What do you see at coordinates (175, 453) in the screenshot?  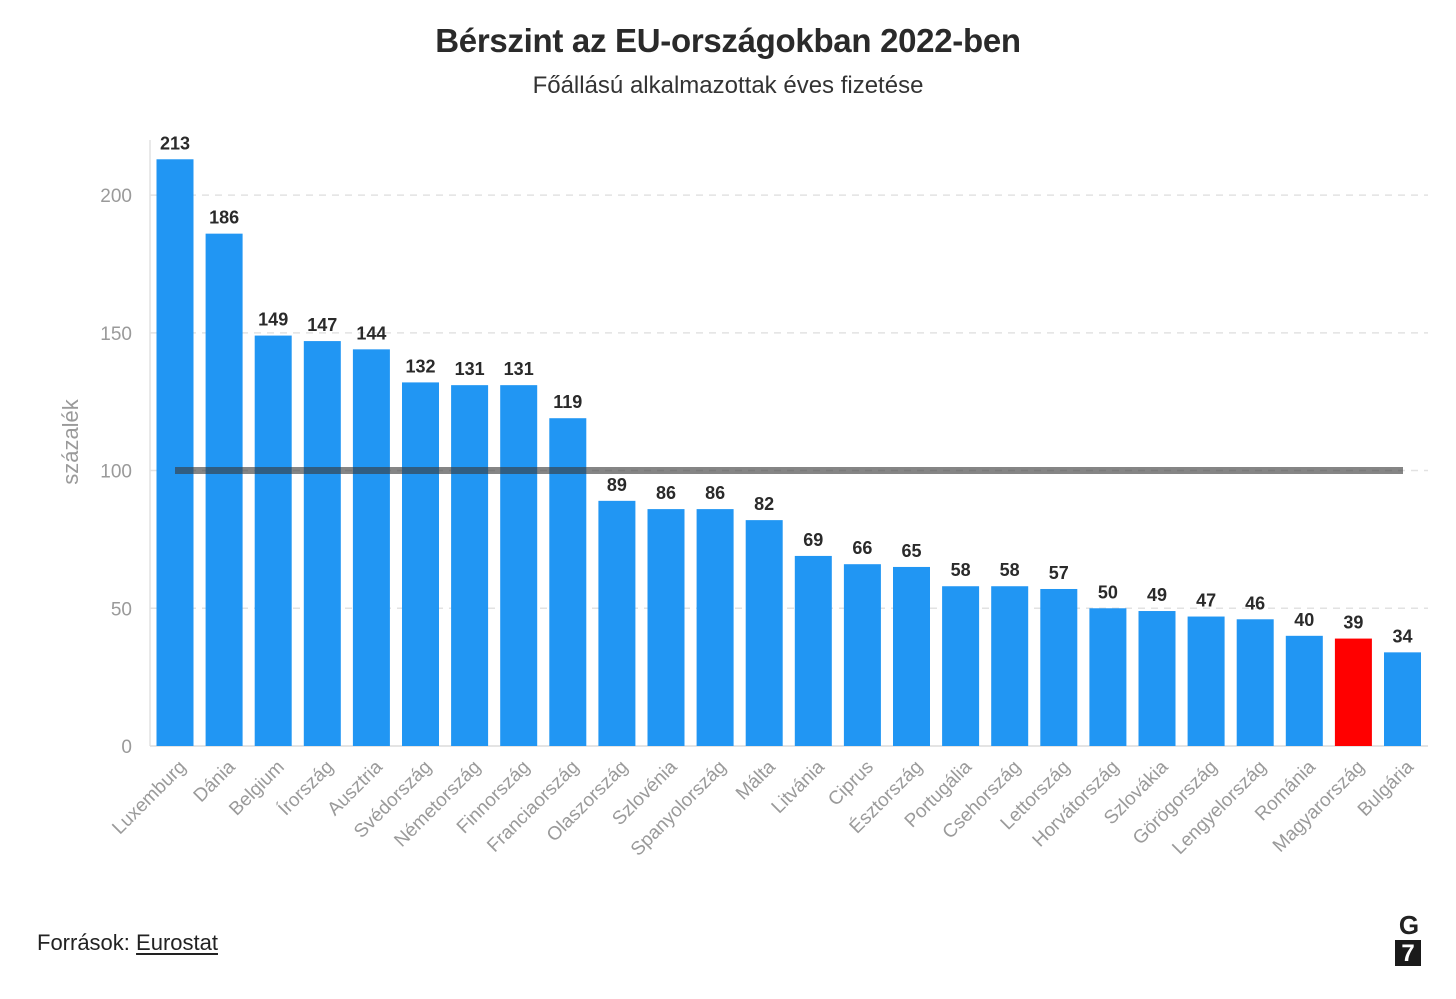 I see `bar-Luxemburg` at bounding box center [175, 453].